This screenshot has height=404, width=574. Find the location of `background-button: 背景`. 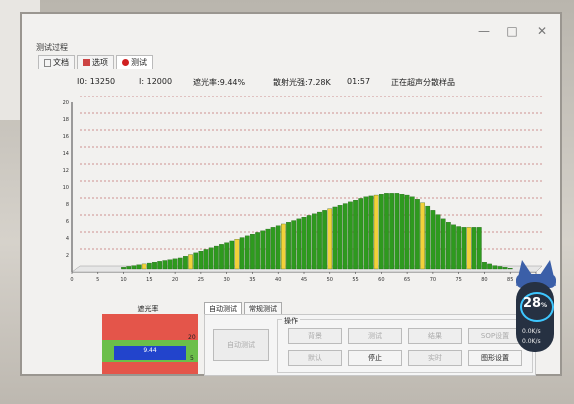

background-button: 背景 is located at coordinates (315, 336).